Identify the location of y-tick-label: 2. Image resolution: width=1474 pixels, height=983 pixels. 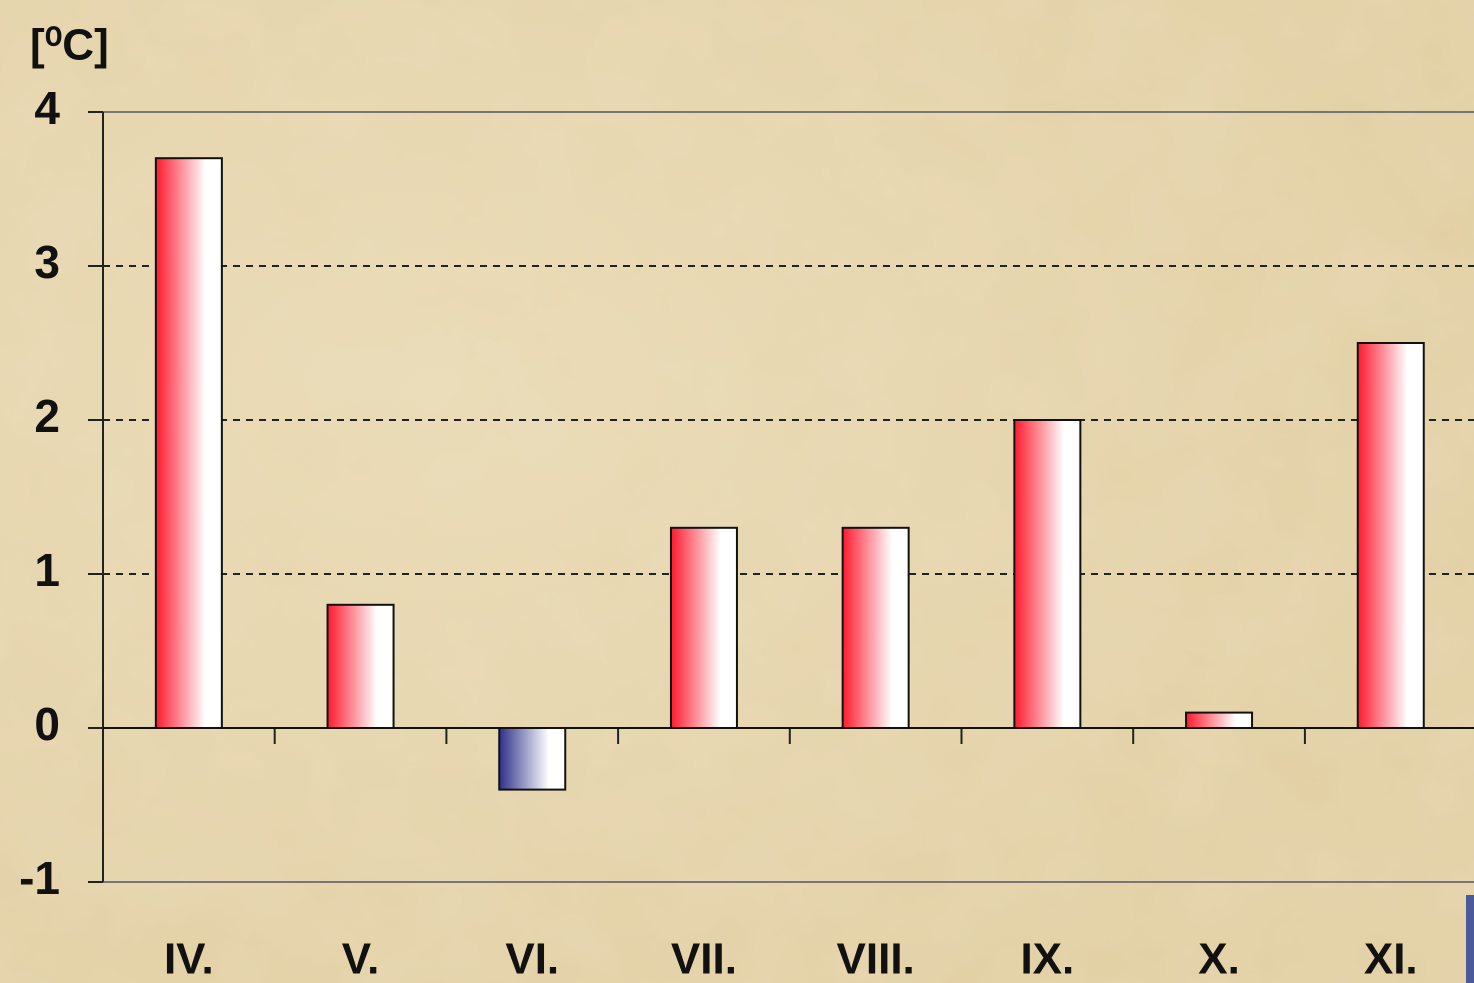
(47, 416).